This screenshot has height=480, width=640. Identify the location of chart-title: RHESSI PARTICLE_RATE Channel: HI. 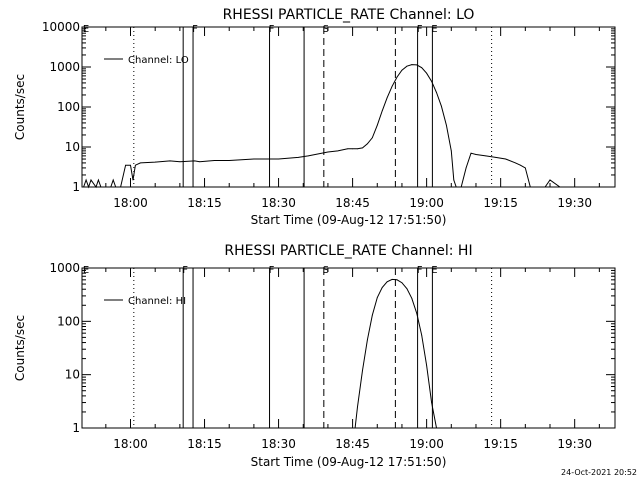
(348, 251).